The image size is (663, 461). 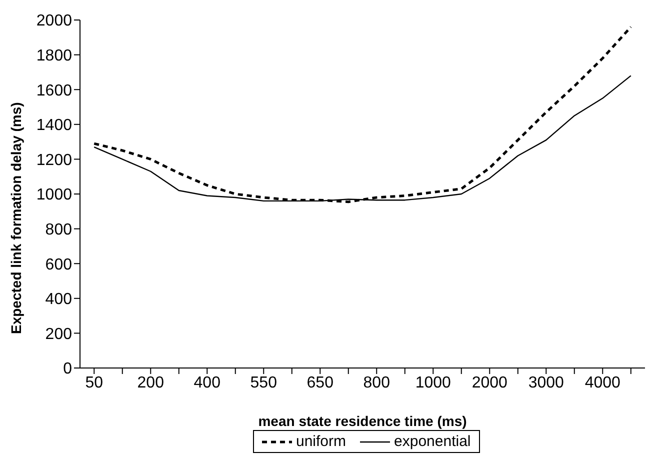 I want to click on x-tick-label: 650, so click(x=320, y=383).